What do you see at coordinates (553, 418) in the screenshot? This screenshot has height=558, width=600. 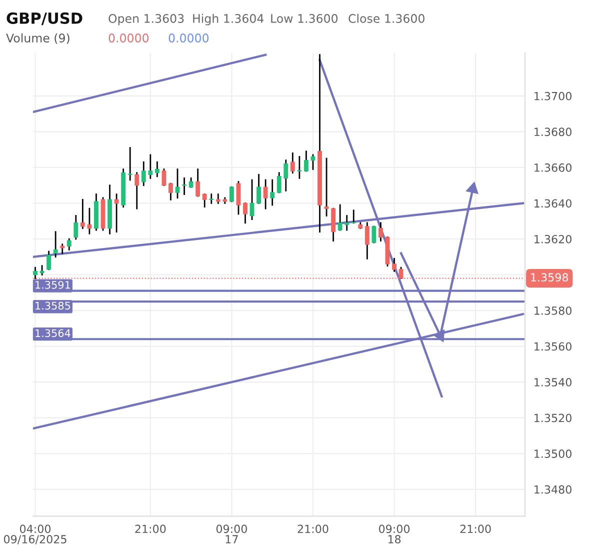 I see `y-tick-label: 1.3520` at bounding box center [553, 418].